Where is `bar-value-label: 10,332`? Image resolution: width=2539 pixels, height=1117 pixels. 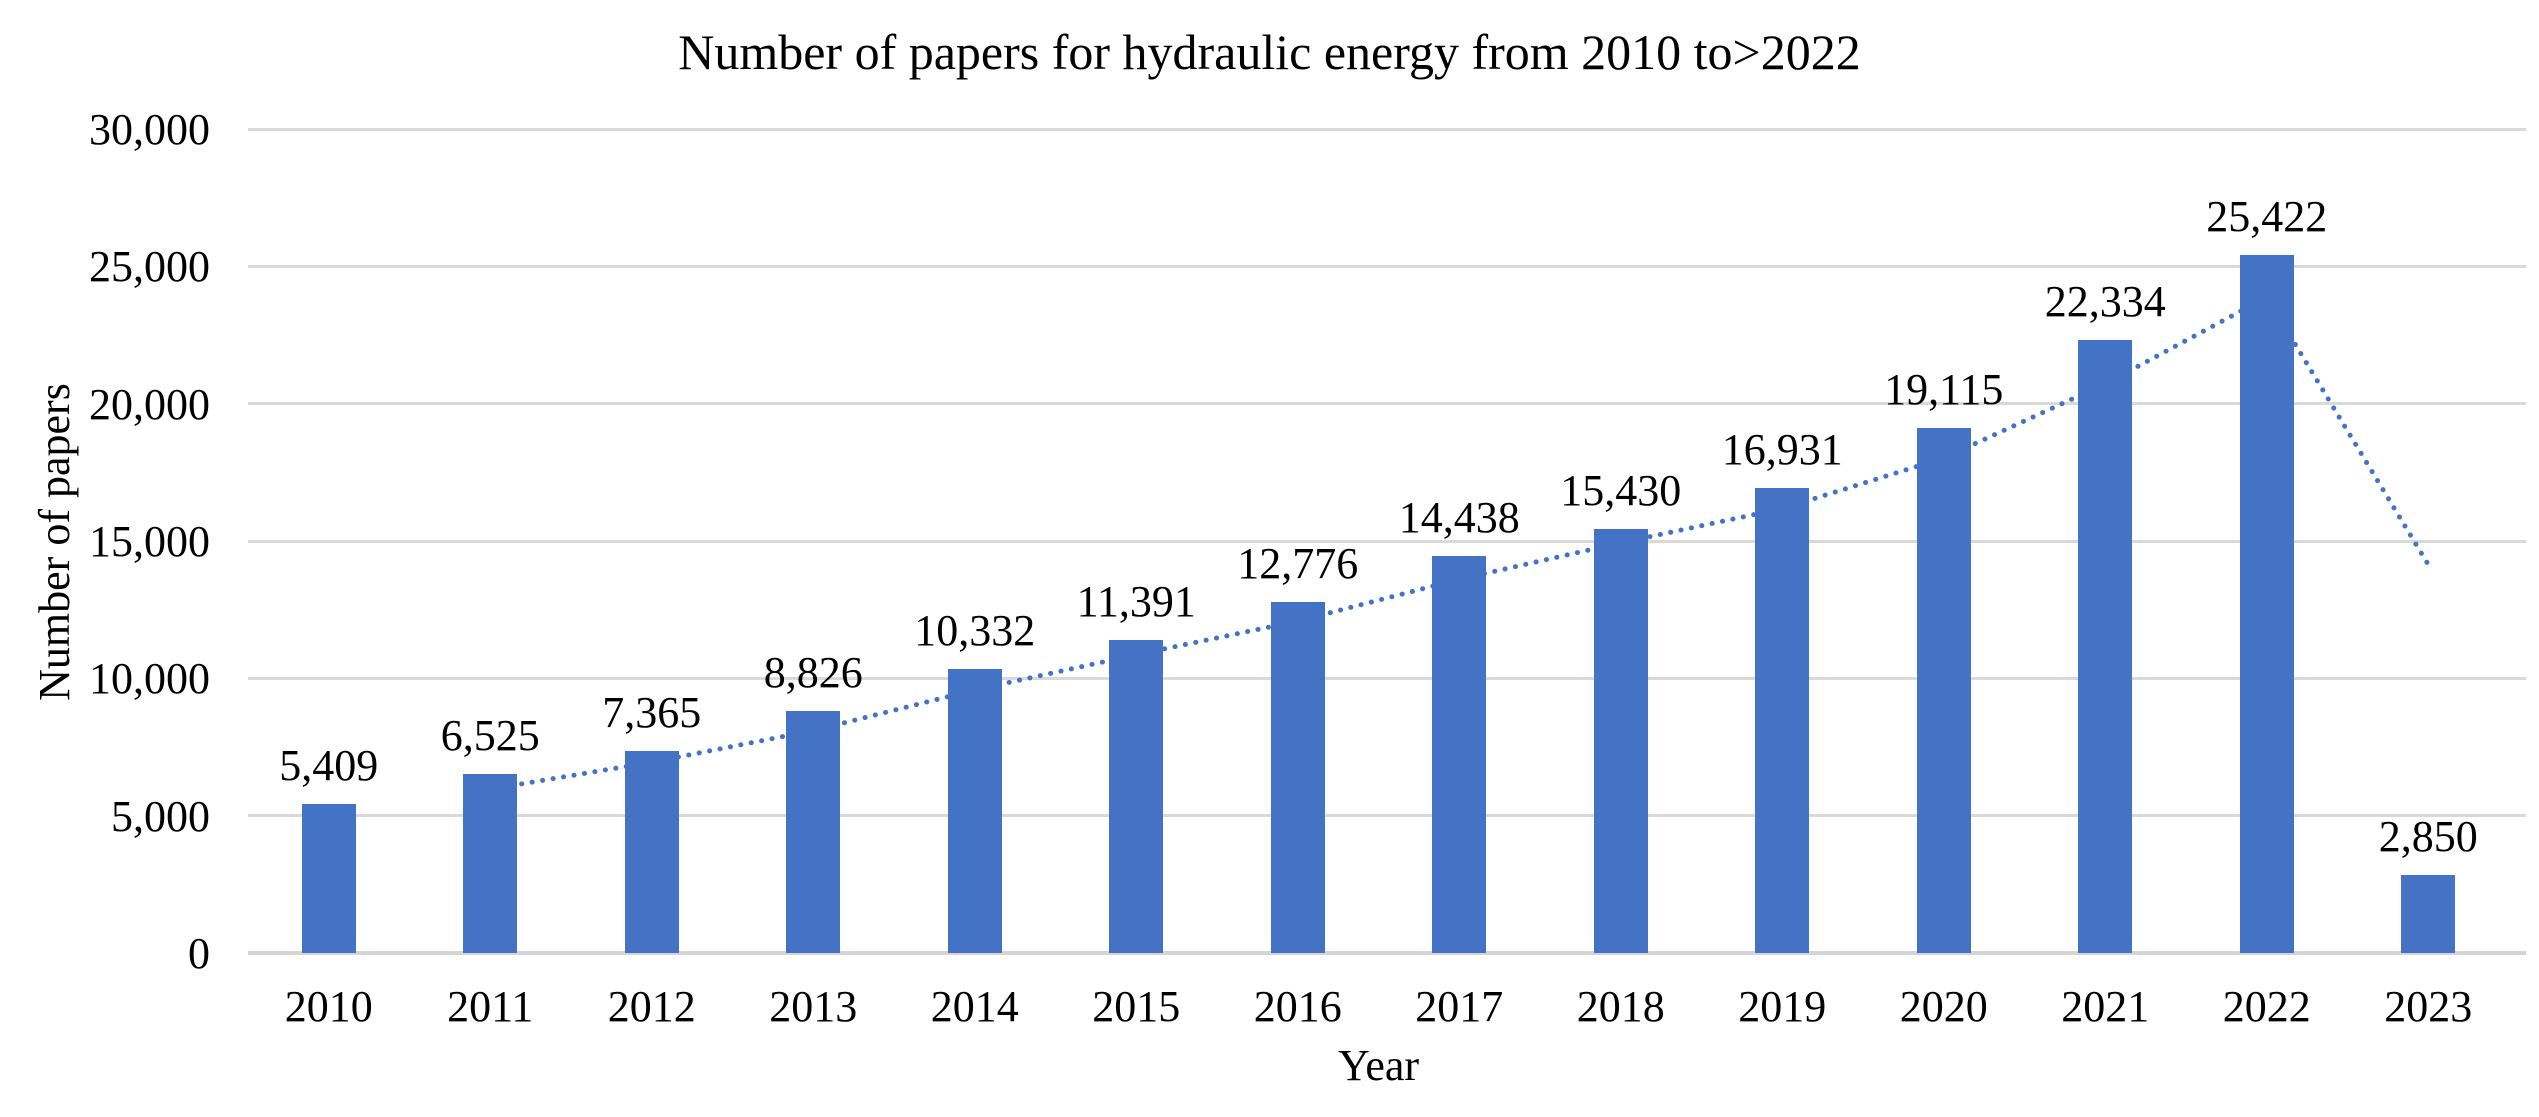
bar-value-label: 10,332 is located at coordinates (975, 631).